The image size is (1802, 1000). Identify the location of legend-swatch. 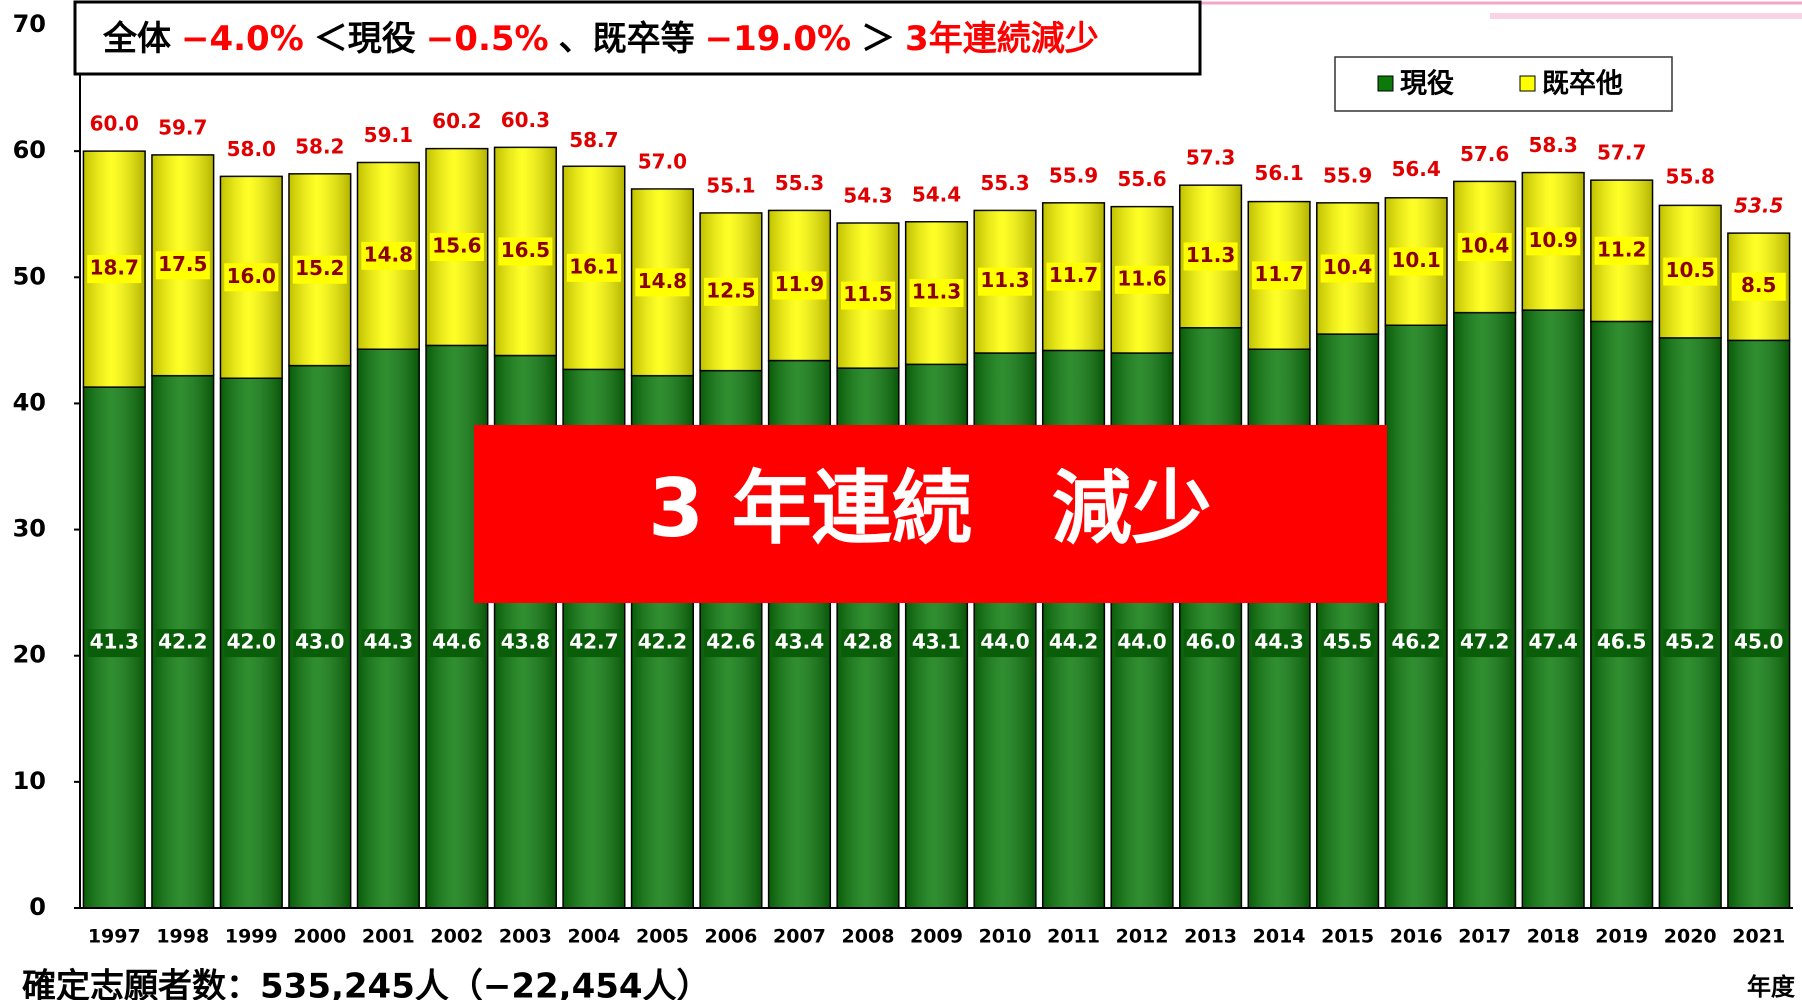
(1385, 83).